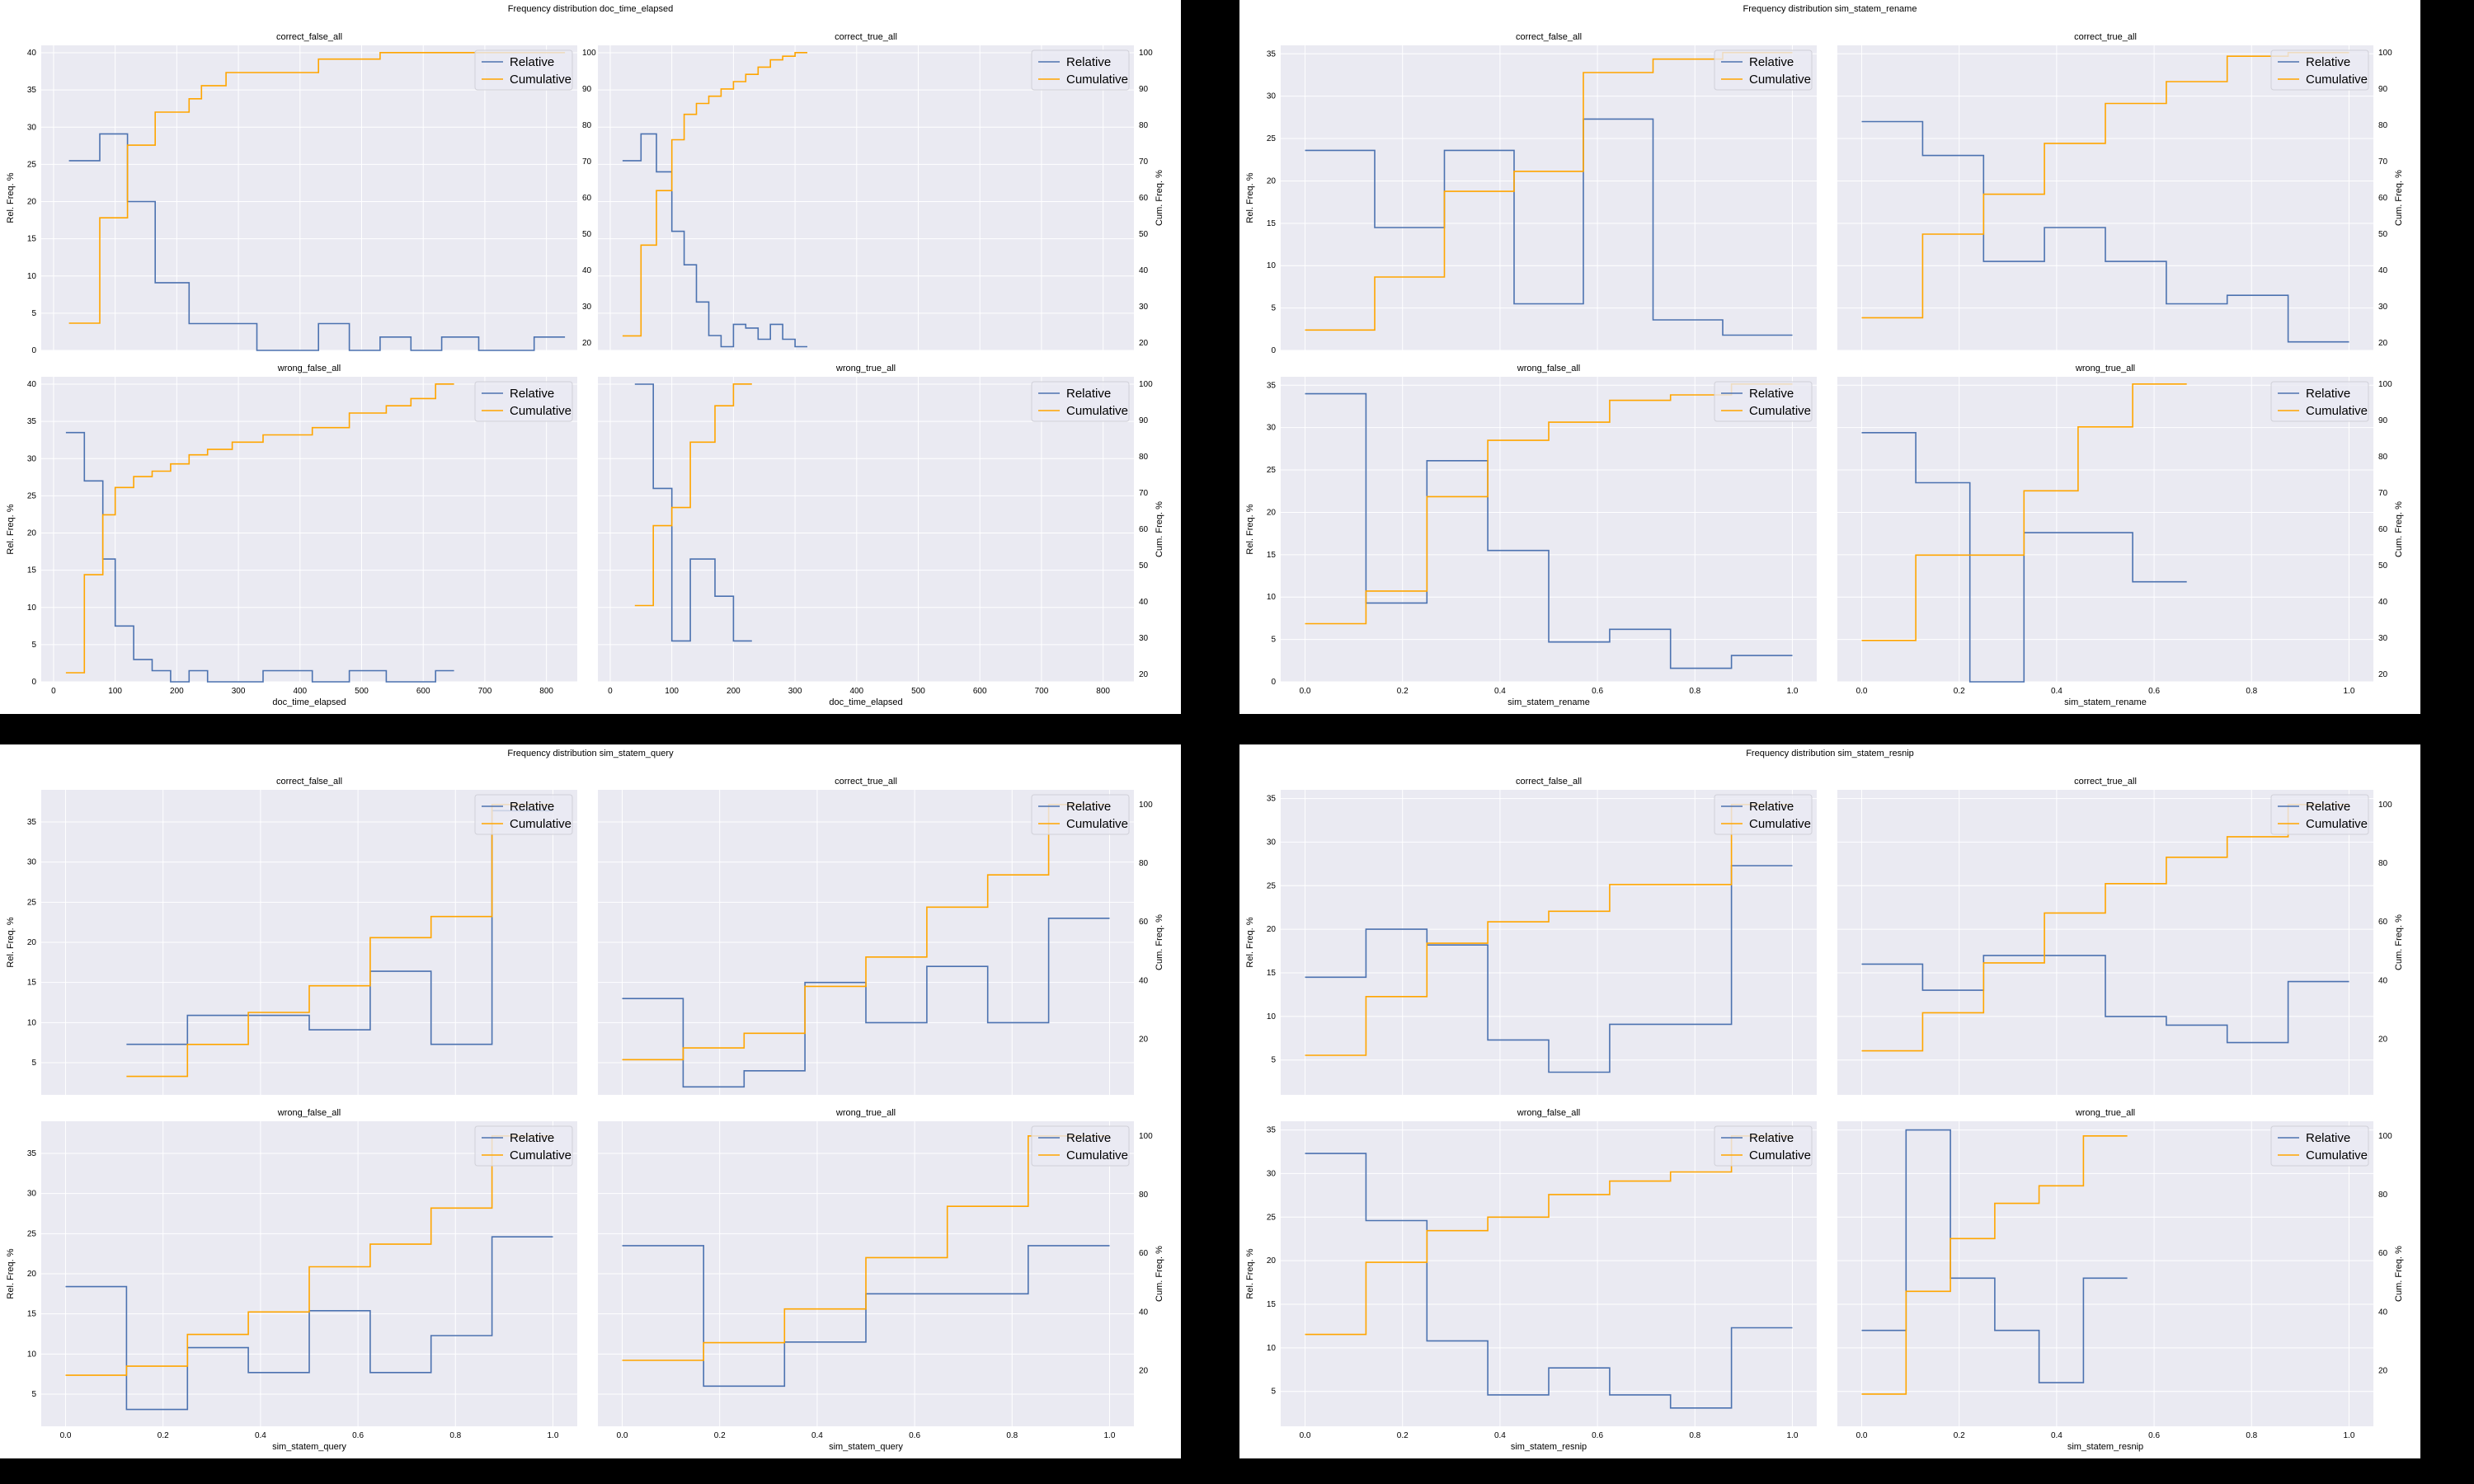 The width and height of the screenshot is (2474, 1484). I want to click on x-tick-label: 100, so click(672, 691).